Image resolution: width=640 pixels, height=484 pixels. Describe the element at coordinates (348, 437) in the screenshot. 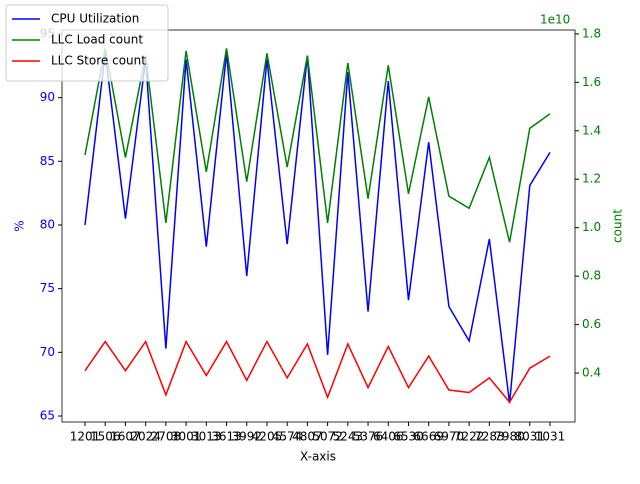

I see `x-tick-label: 5243` at that location.